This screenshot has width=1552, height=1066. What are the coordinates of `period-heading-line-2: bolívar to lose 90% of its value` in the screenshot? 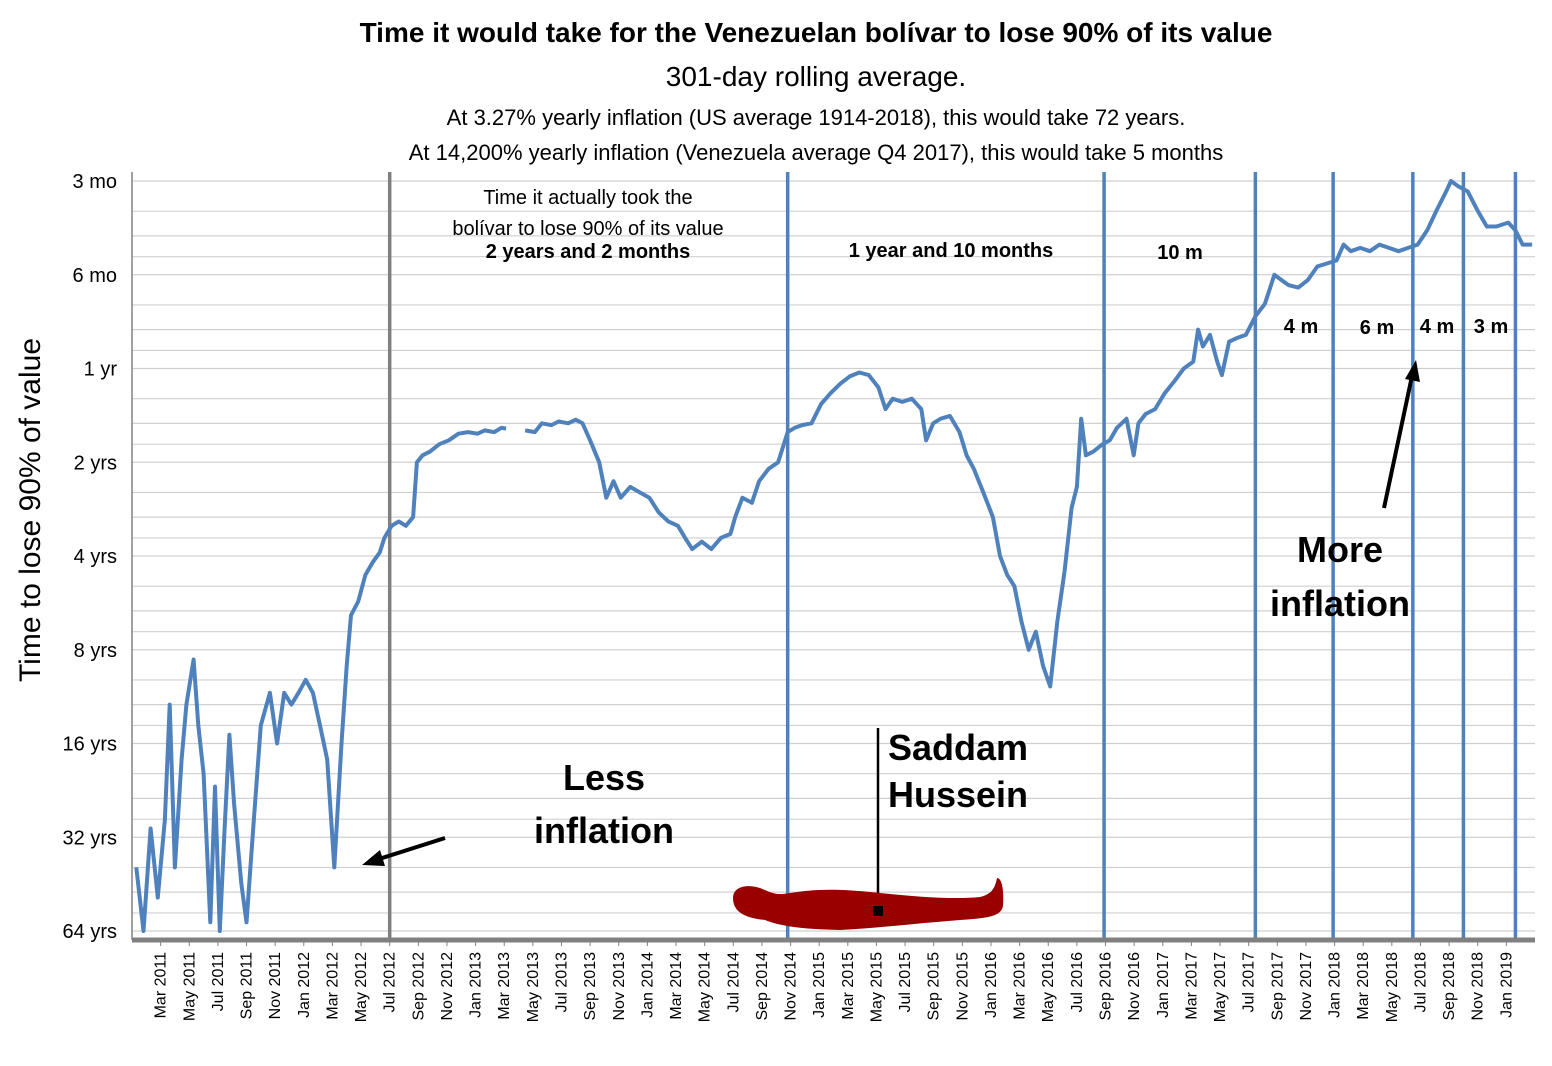 It's located at (587, 229).